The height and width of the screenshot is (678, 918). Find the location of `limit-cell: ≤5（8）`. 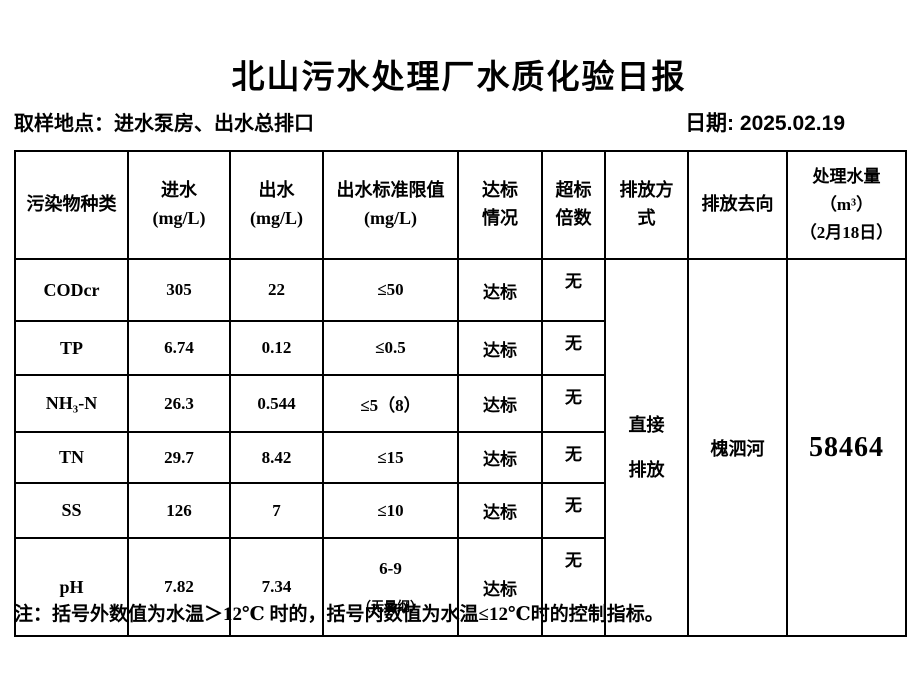

limit-cell: ≤5（8） is located at coordinates (390, 403).